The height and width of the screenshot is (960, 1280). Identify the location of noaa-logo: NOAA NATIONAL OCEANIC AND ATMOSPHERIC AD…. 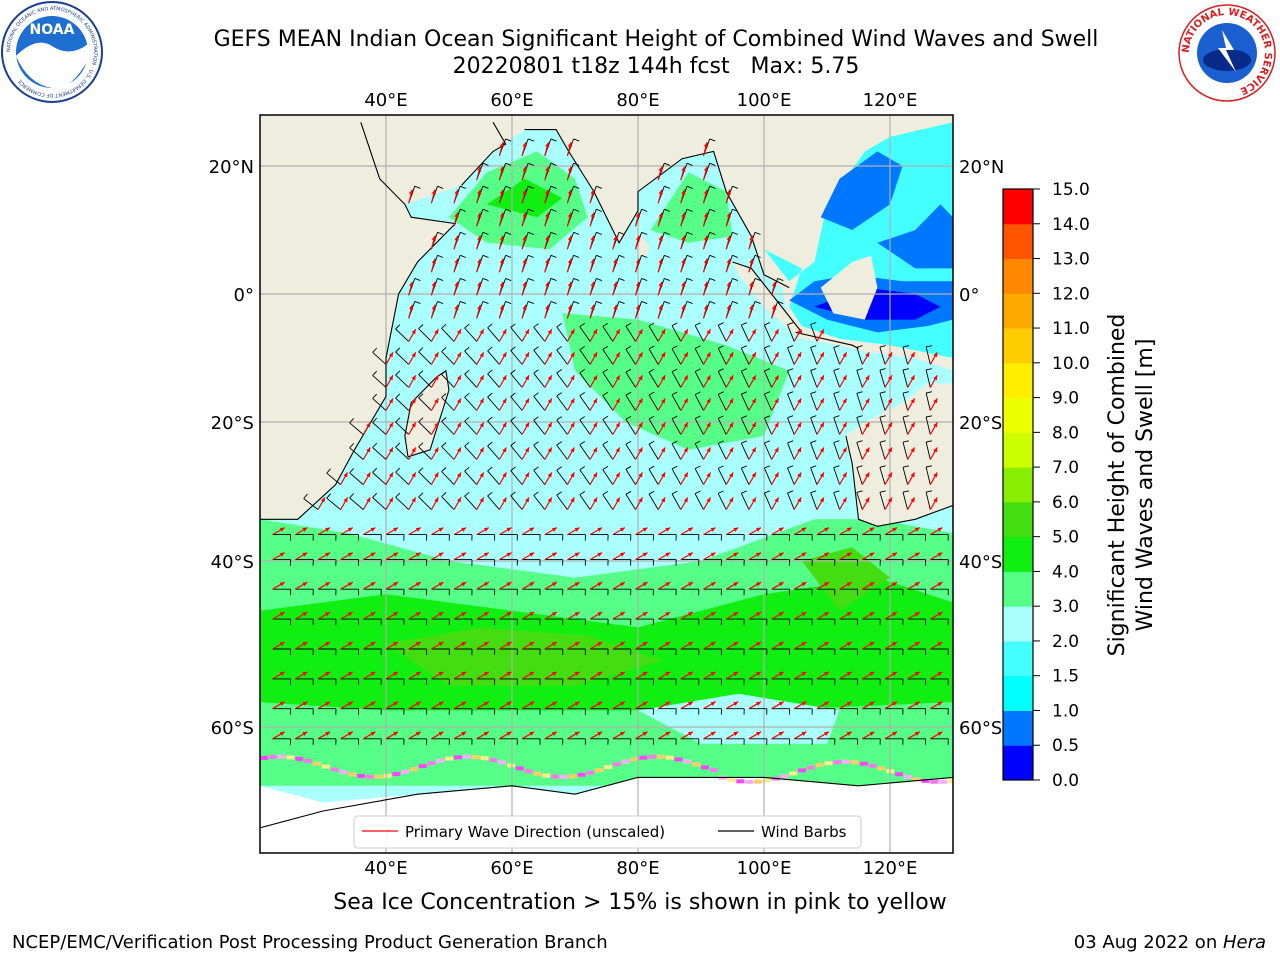
(52, 52).